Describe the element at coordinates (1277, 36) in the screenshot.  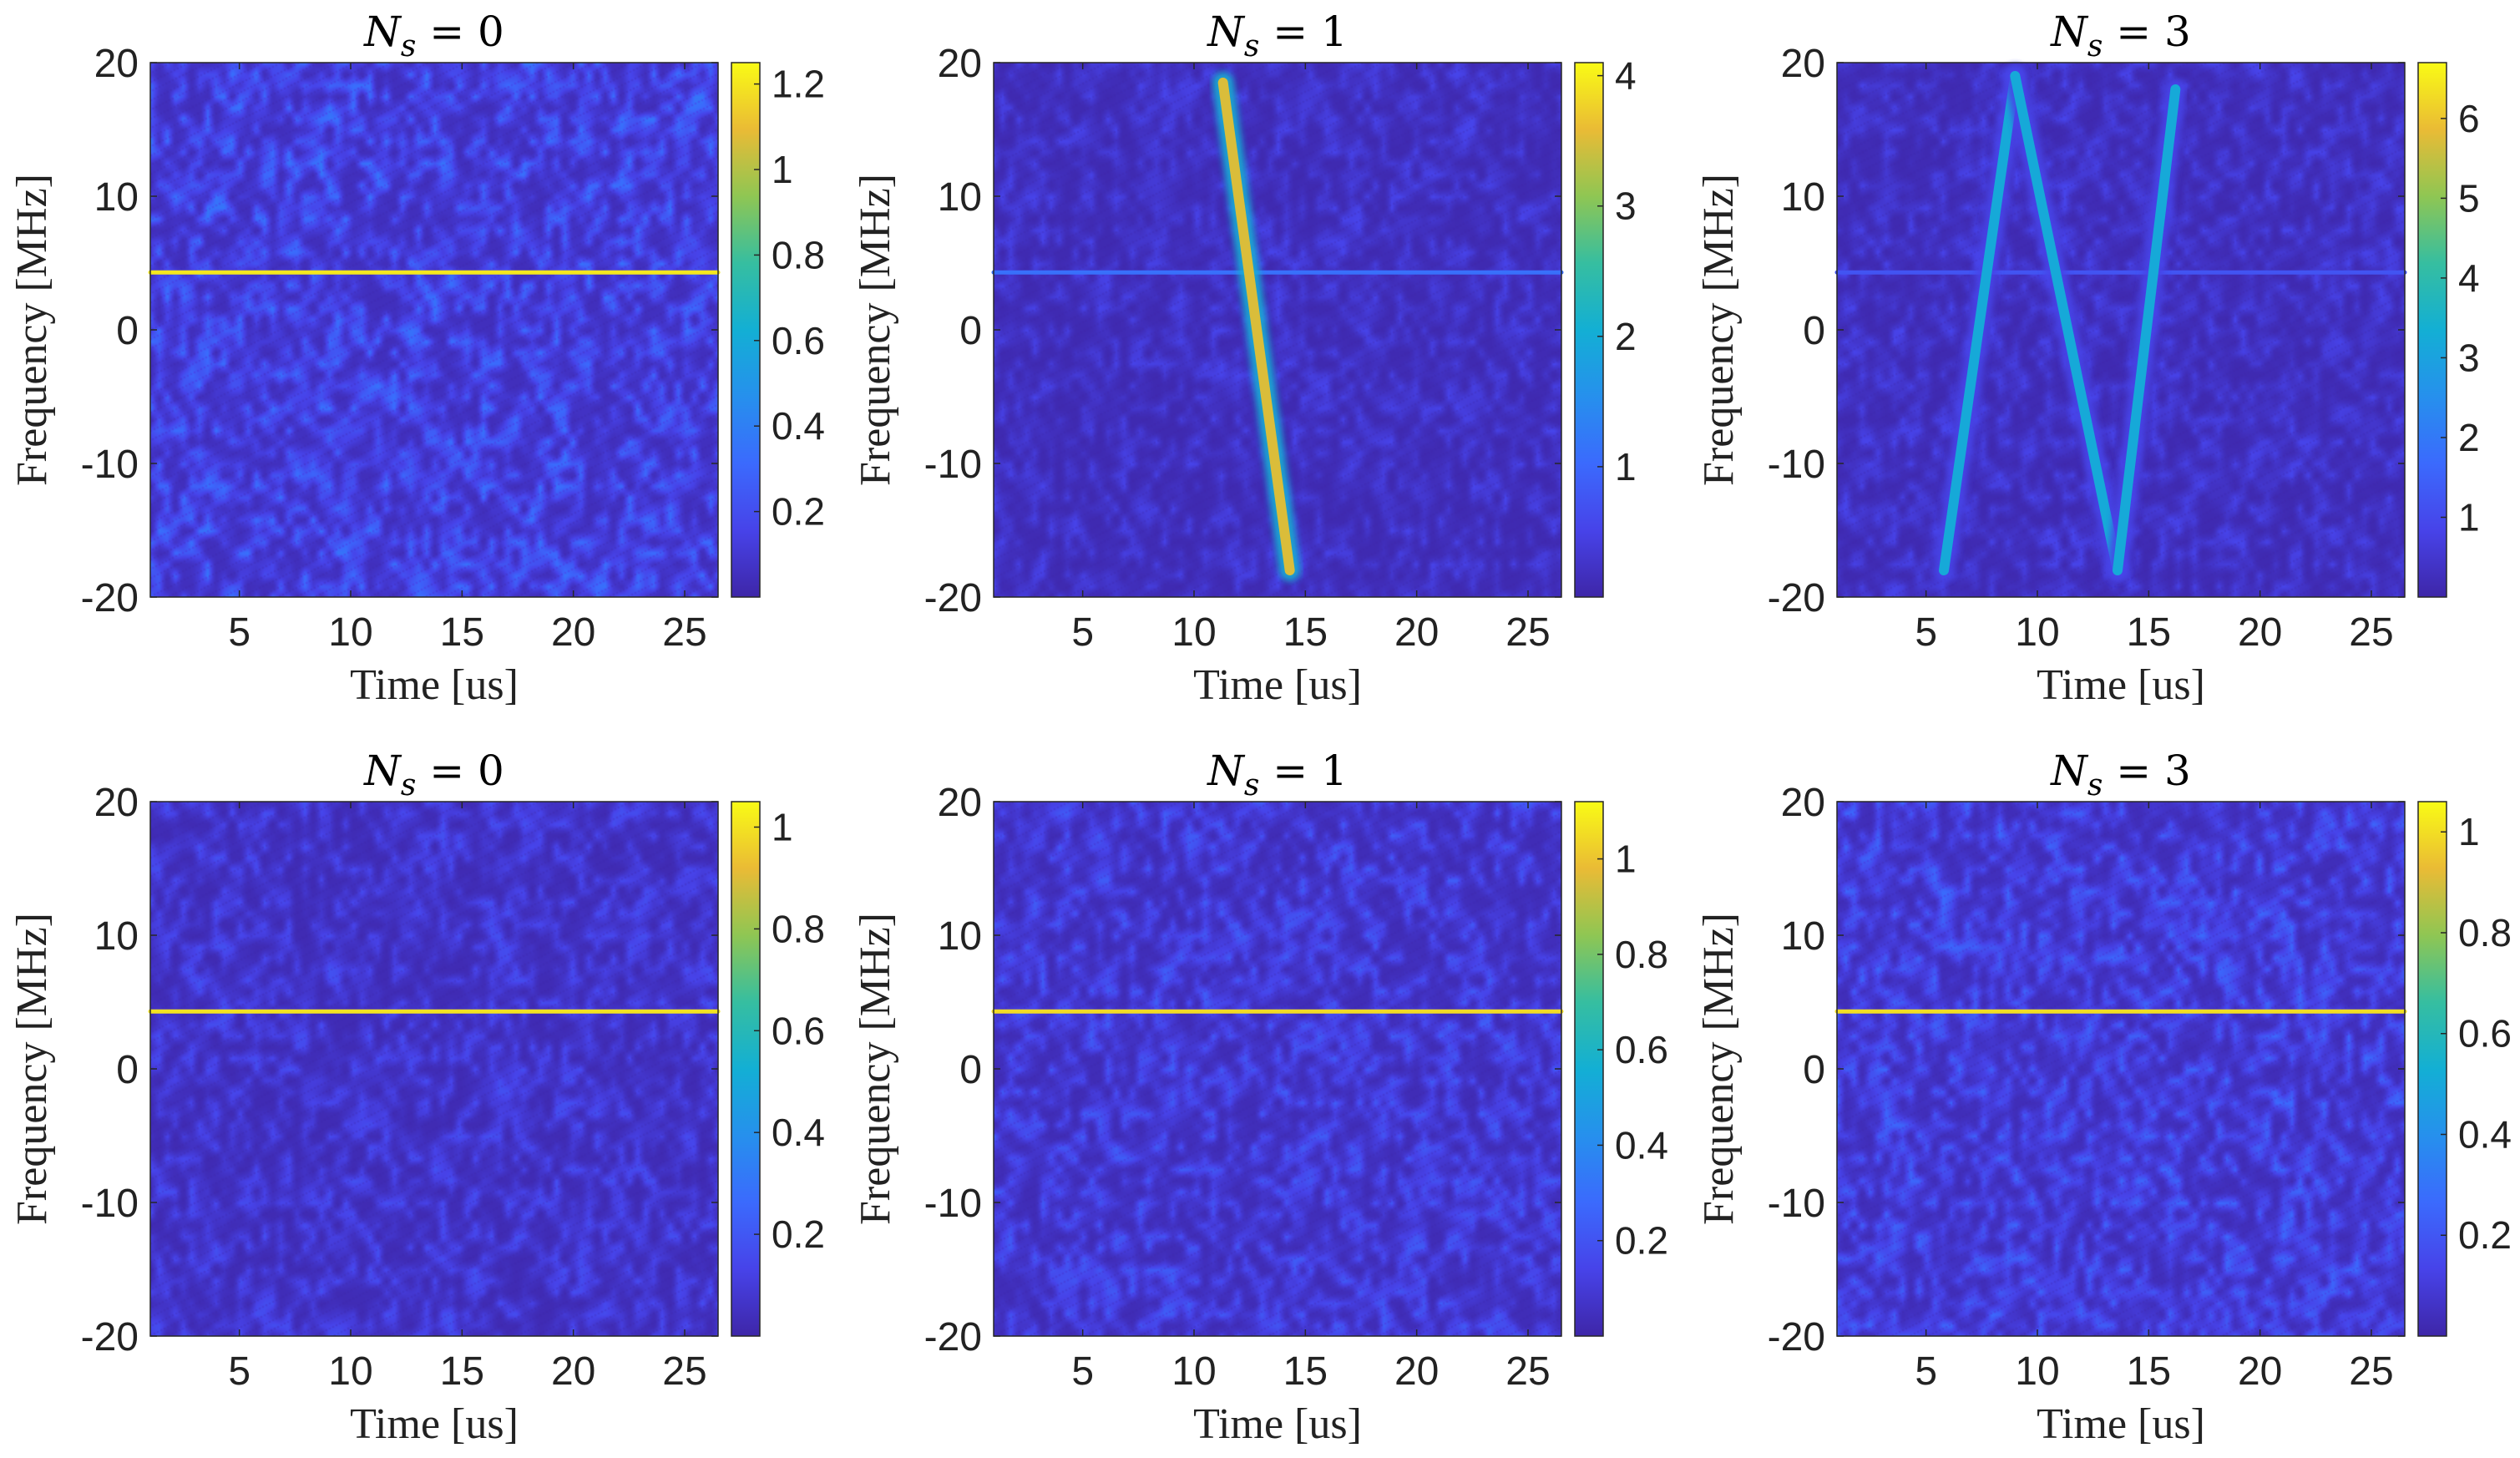
I see `subplot-title: Ns = 1` at that location.